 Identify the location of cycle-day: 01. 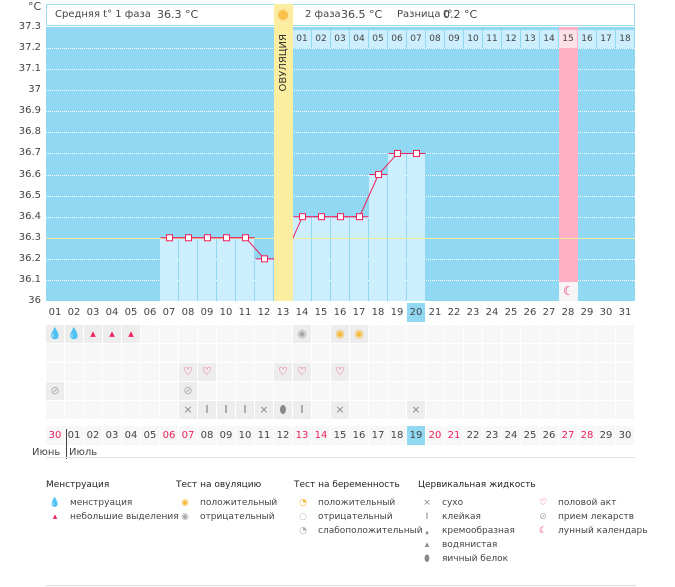
(55, 312).